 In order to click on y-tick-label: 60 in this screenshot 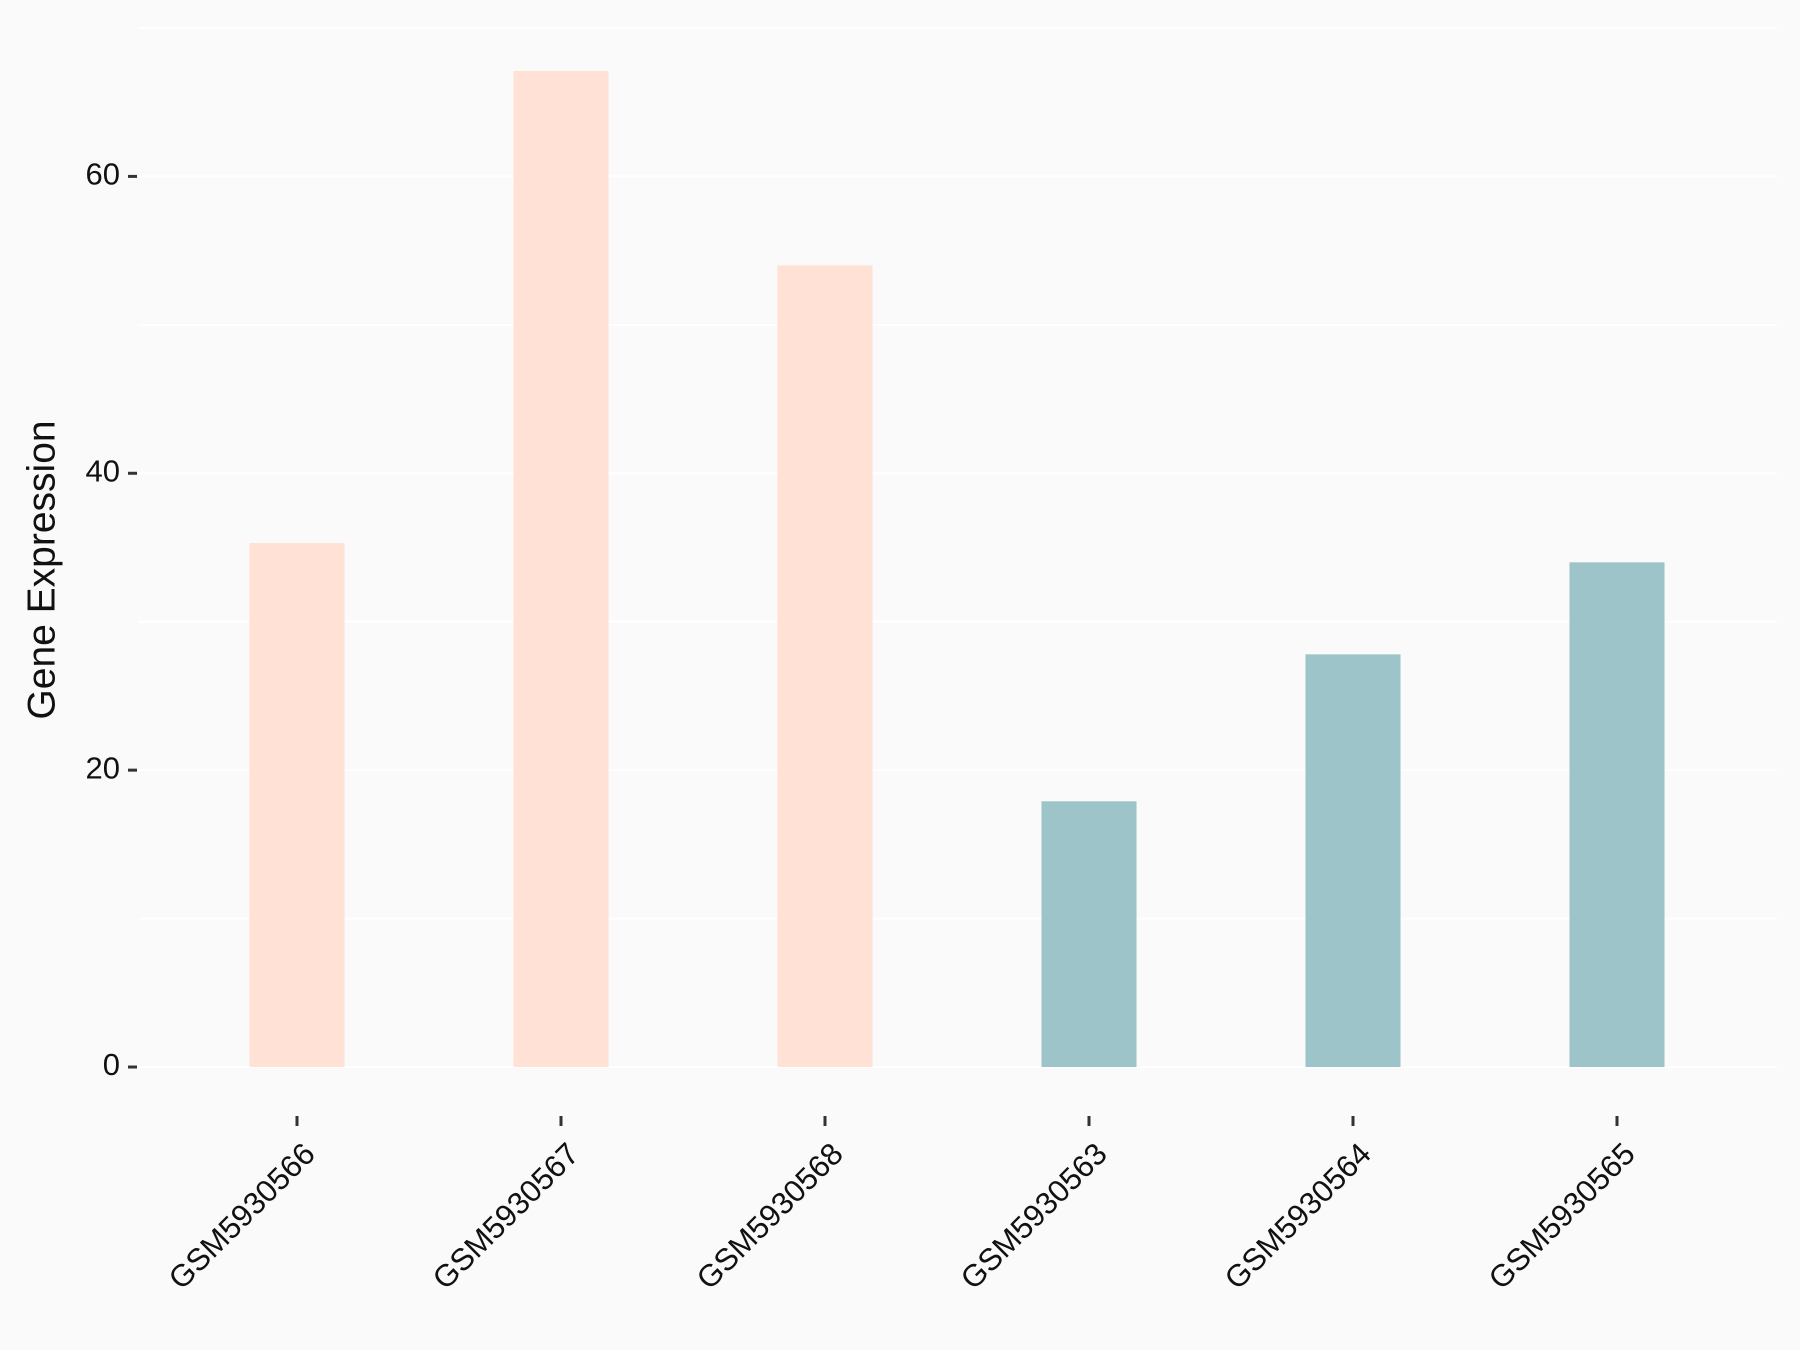, I will do `click(103, 174)`.